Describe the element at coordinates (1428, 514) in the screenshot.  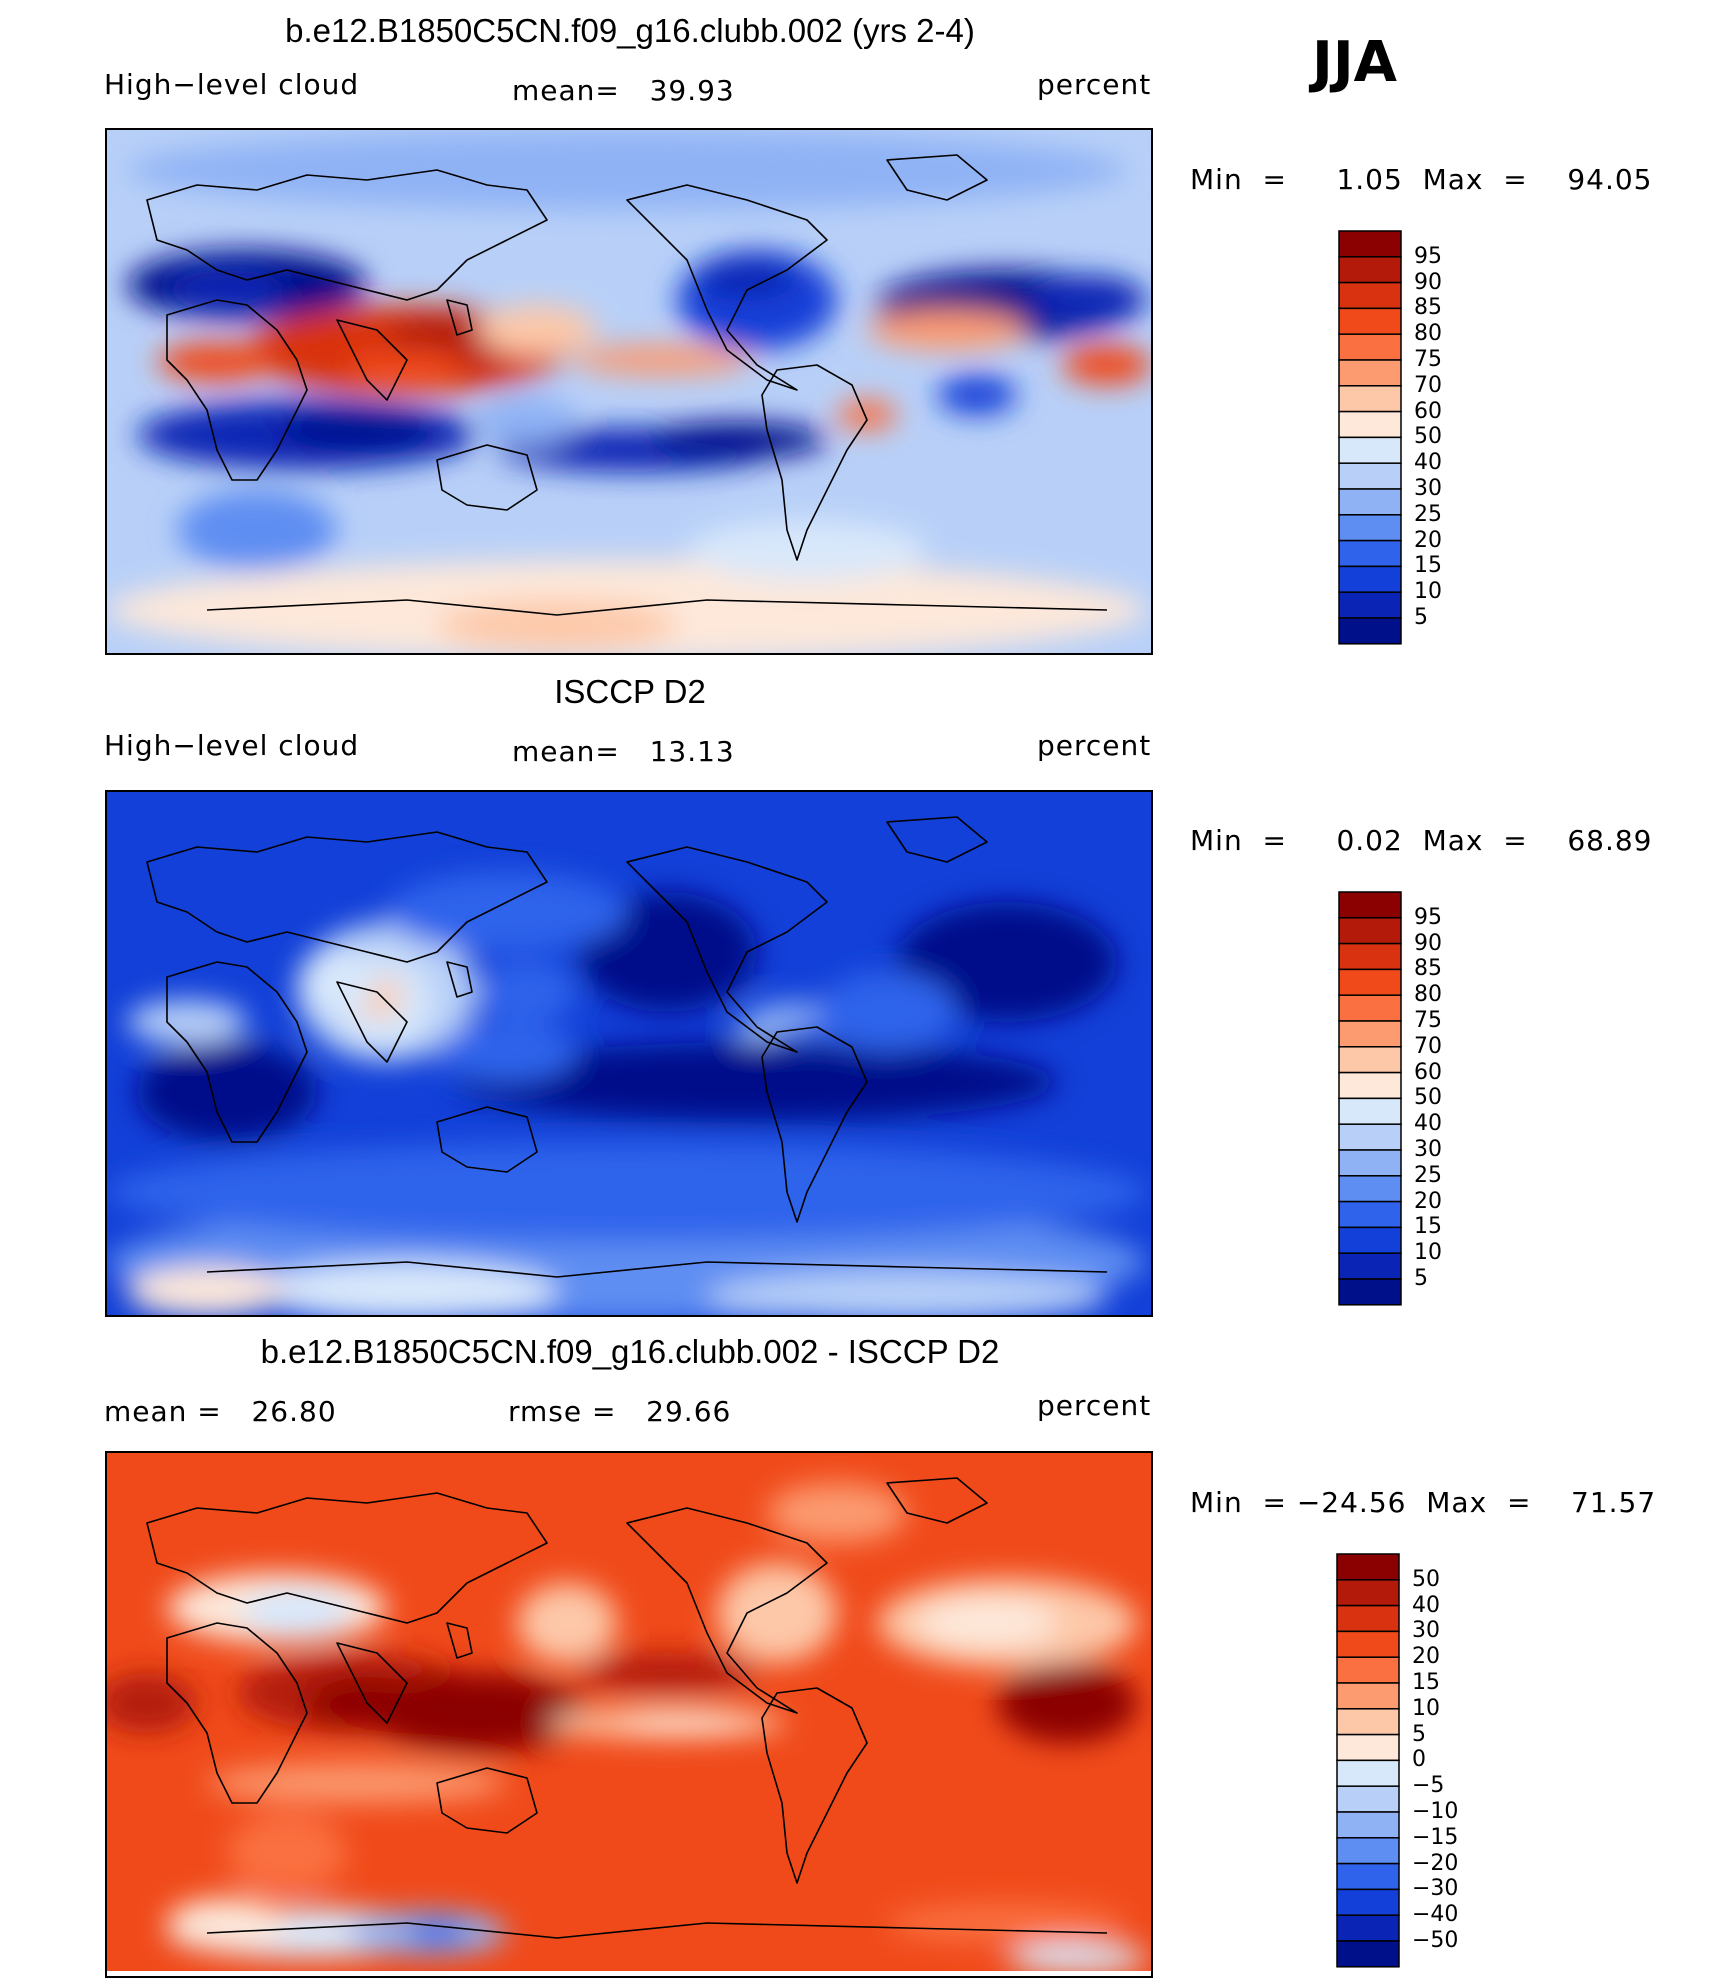
I see `colorbar-label: 25` at that location.